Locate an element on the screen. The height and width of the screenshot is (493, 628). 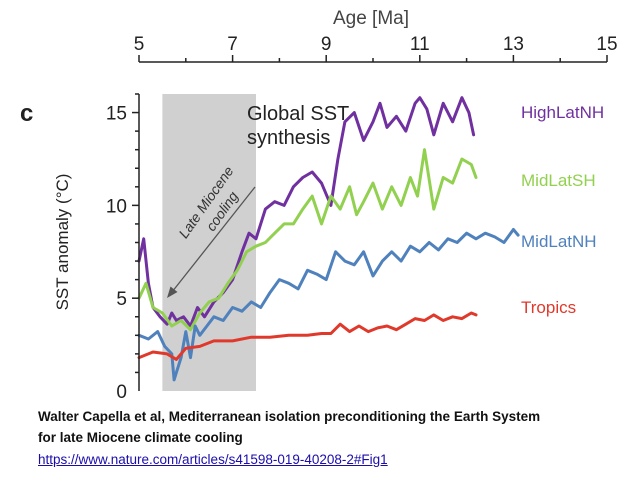
x-tick-label: 5 is located at coordinates (139, 44).